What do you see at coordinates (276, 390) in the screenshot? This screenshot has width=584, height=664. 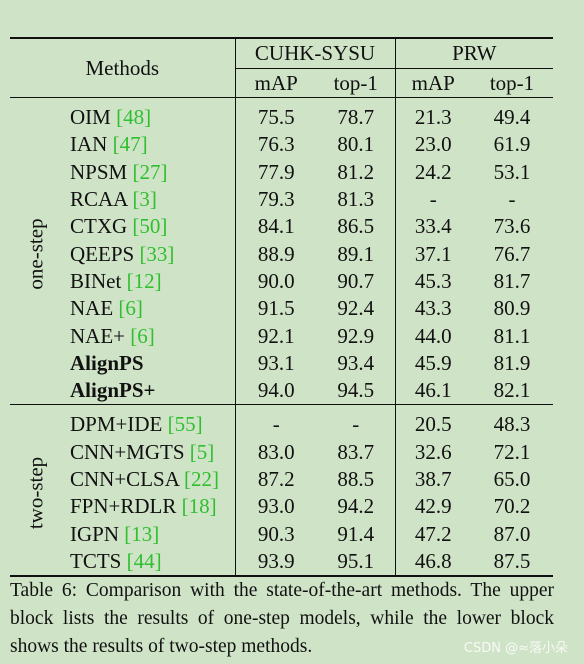 I see `value-cell-cuhk-map: 94.0` at bounding box center [276, 390].